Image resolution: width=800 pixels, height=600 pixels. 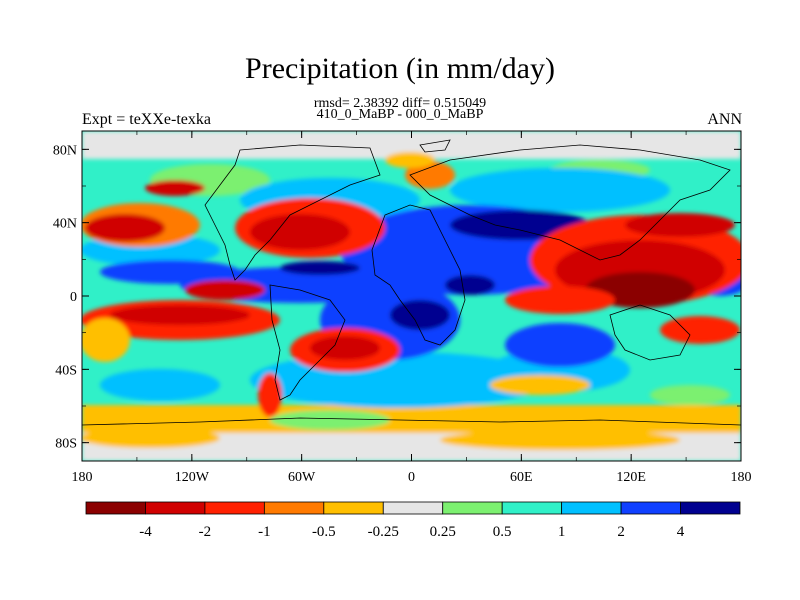 I want to click on colorbar-label: -4, so click(x=145, y=532).